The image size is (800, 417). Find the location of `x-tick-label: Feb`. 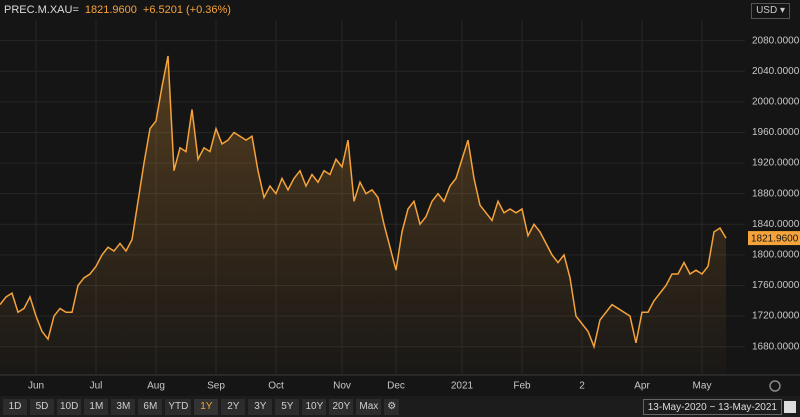

x-tick-label: Feb is located at coordinates (522, 386).